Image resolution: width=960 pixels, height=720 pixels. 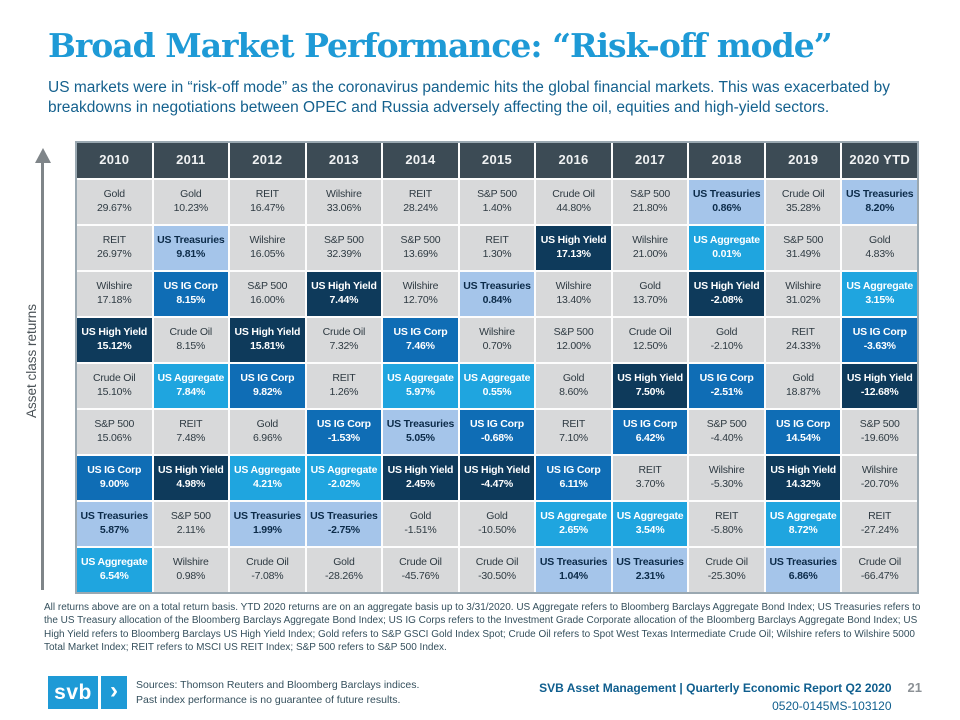 I want to click on return-cell: US Aggregate 0.01%, so click(x=726, y=248).